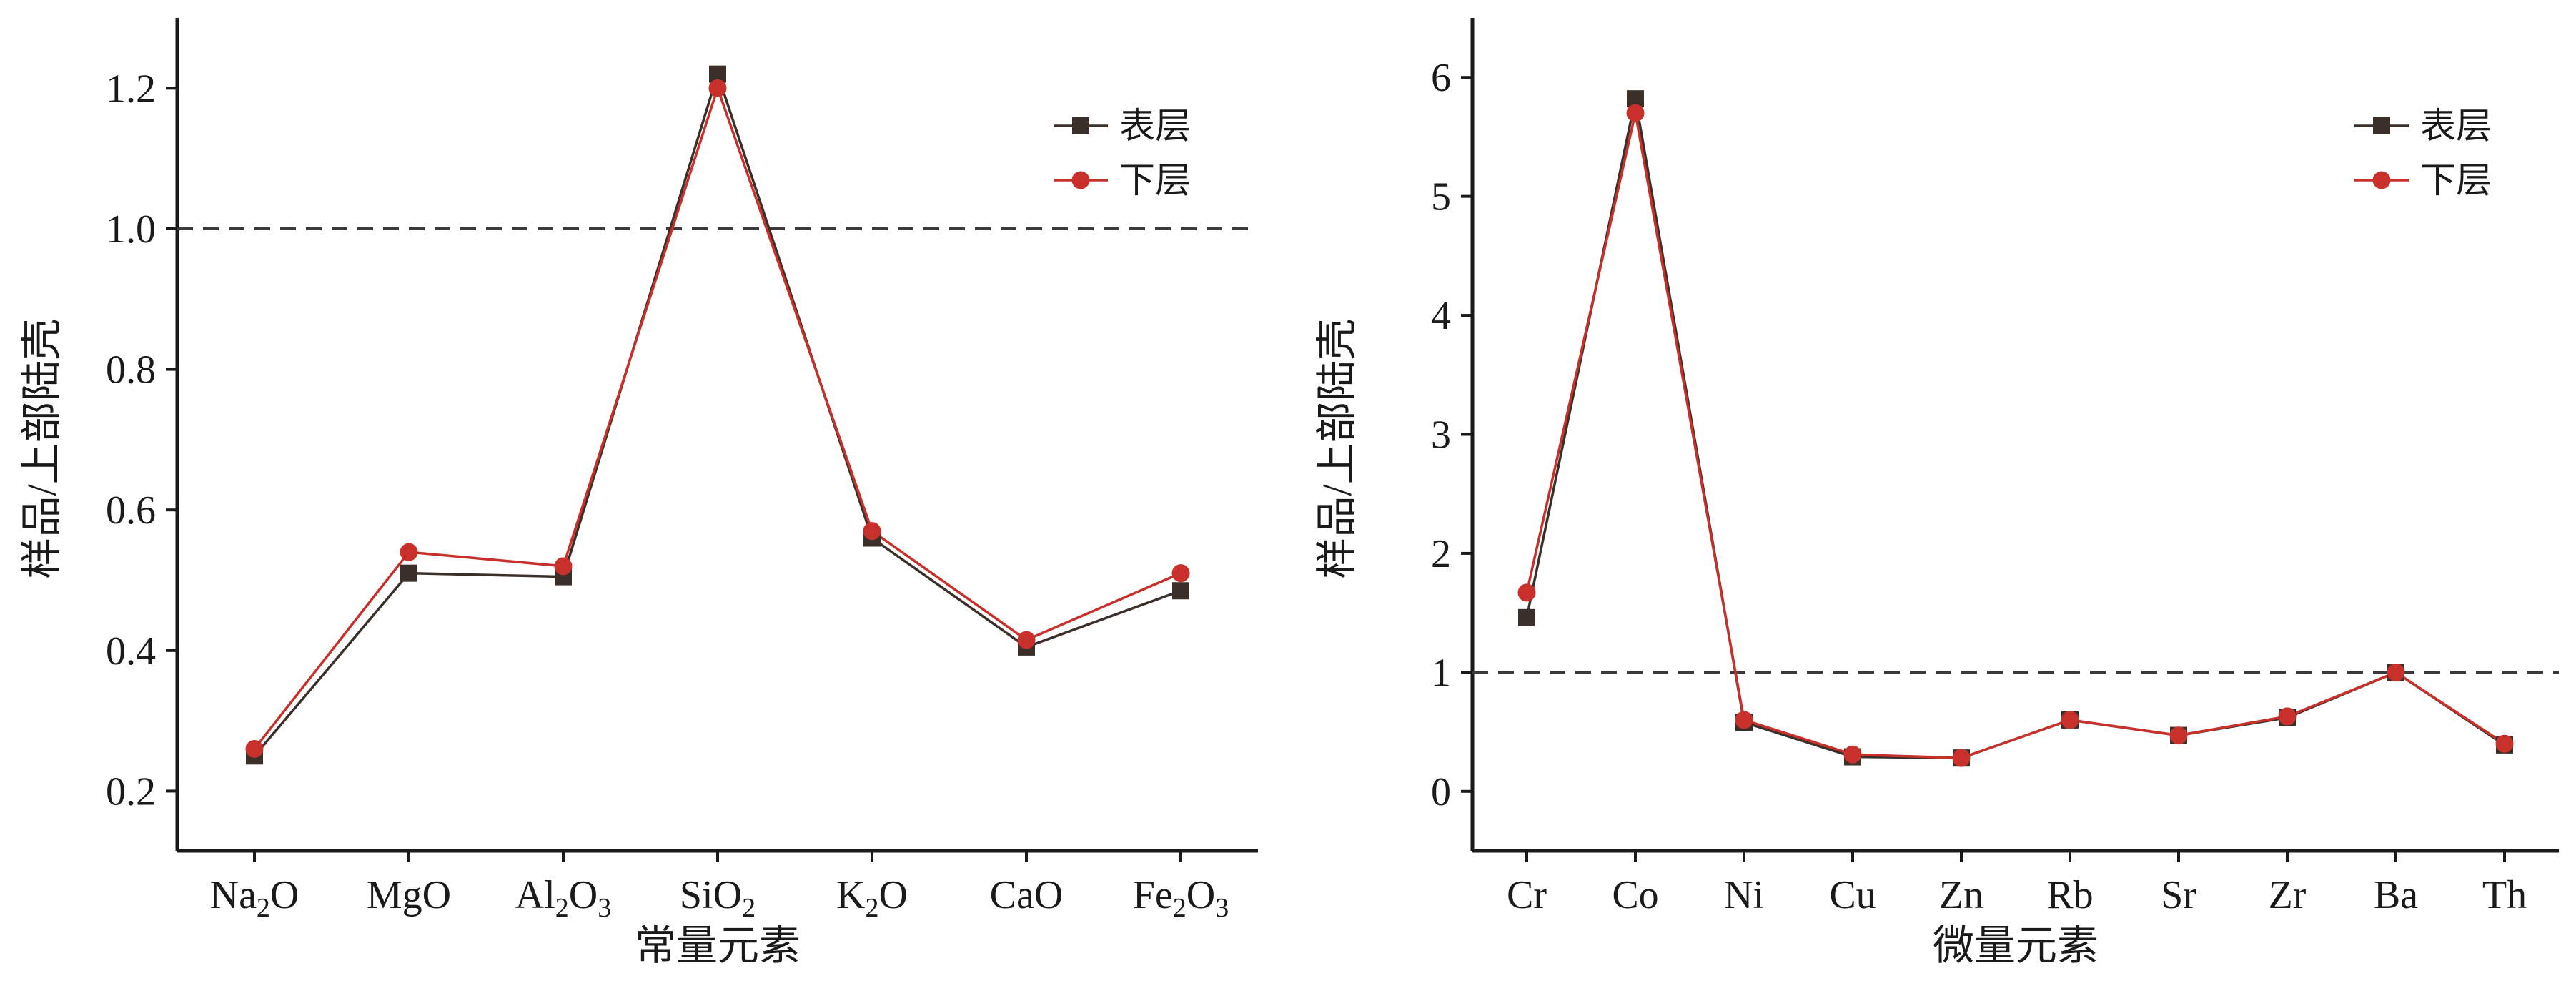 The height and width of the screenshot is (986, 2576). What do you see at coordinates (1744, 895) in the screenshot?
I see `x-tick-label: Ni` at bounding box center [1744, 895].